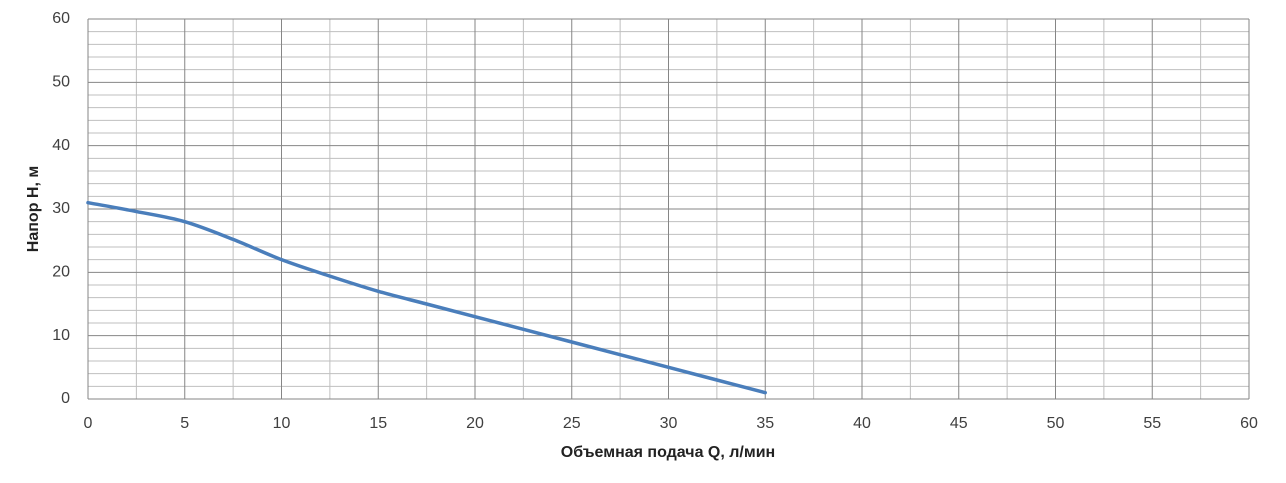 This screenshot has height=483, width=1286. What do you see at coordinates (572, 423) in the screenshot?
I see `x-tick-label: 25` at bounding box center [572, 423].